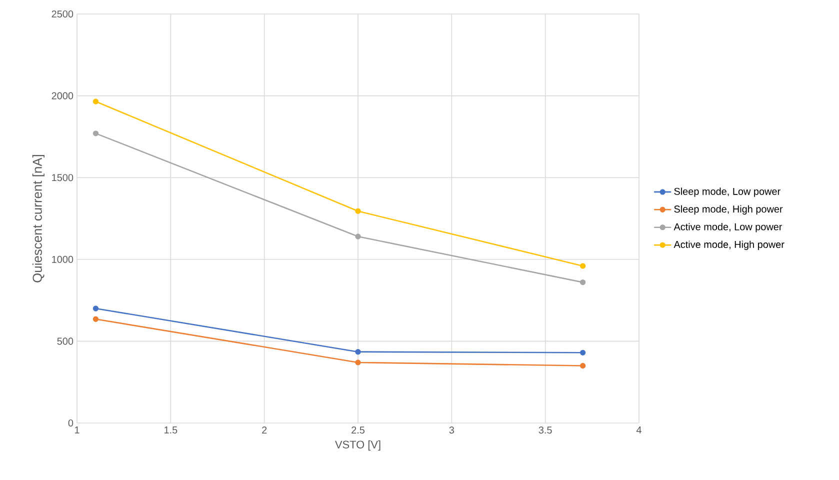 The image size is (839, 480). What do you see at coordinates (264, 430) in the screenshot?
I see `x-tick-label: 2` at bounding box center [264, 430].